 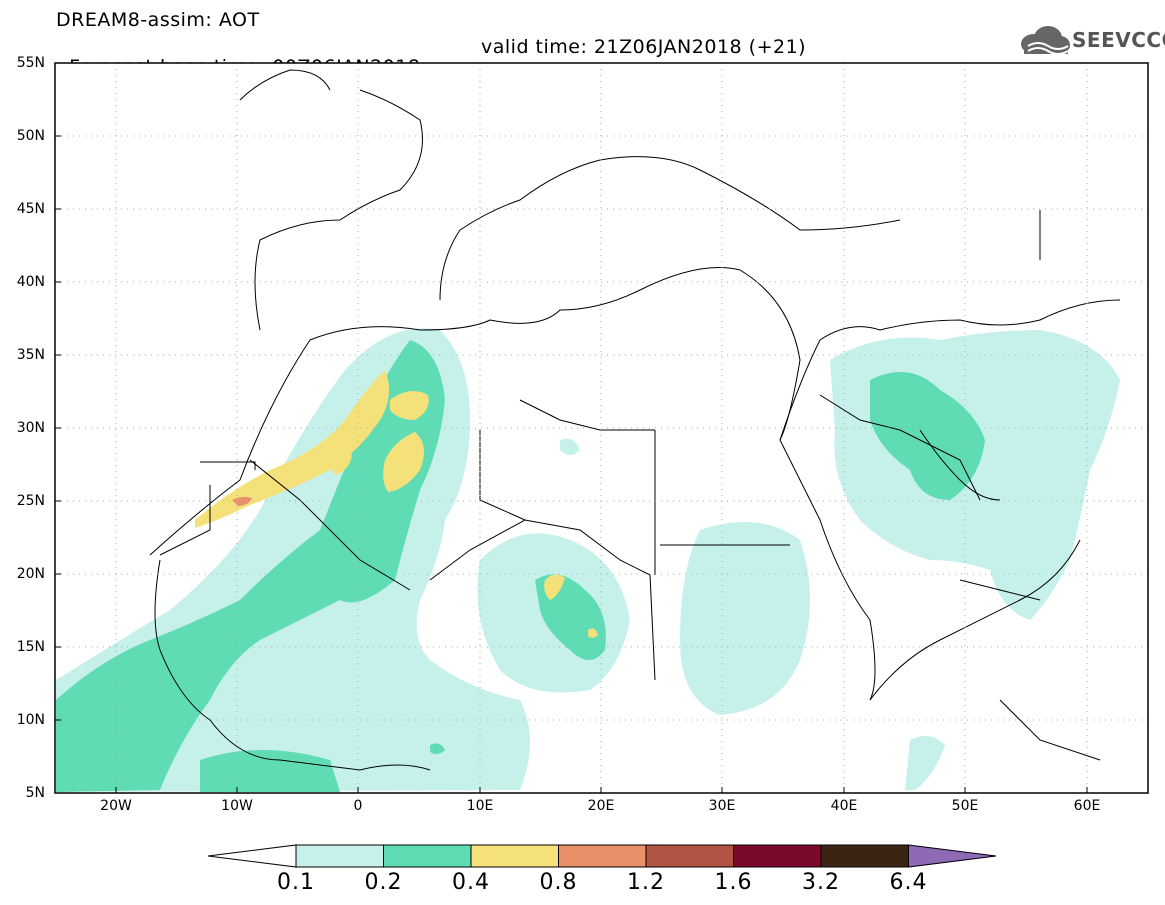 I want to click on lat-label: 55N, so click(x=30, y=63).